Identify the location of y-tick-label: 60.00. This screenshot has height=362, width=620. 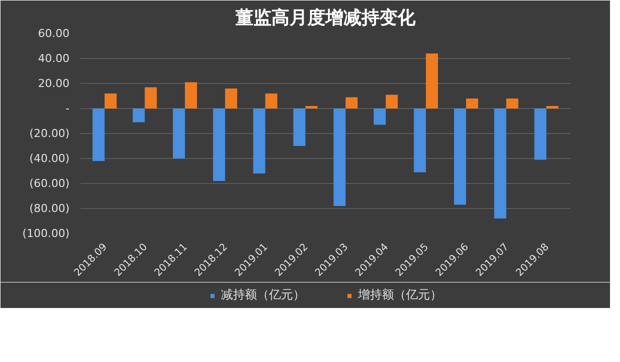
(54, 33).